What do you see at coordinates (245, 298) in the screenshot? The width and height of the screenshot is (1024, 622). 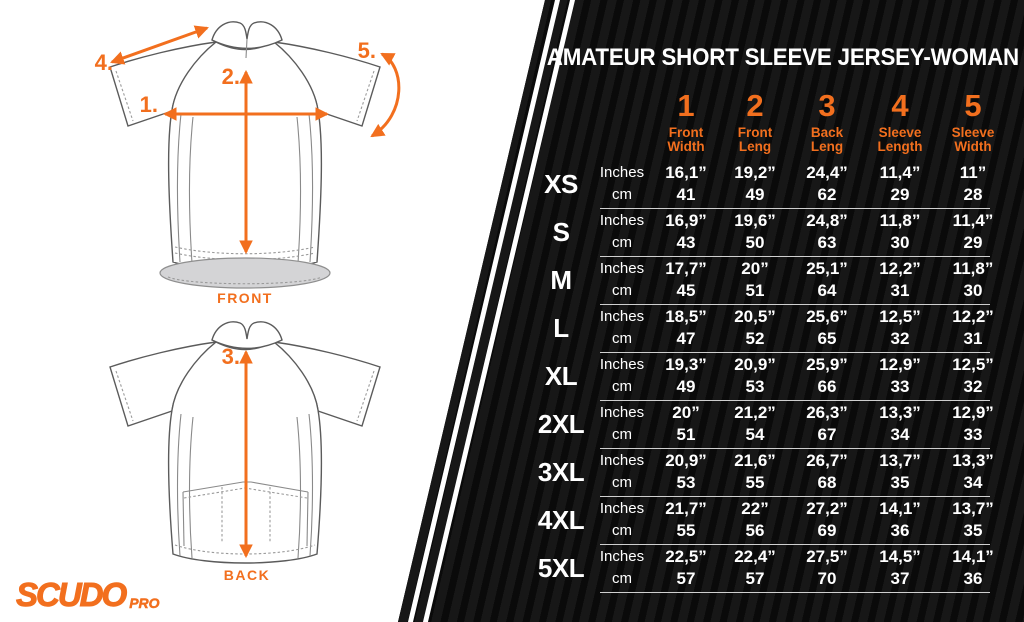 I see `front-view-label: FRONT` at bounding box center [245, 298].